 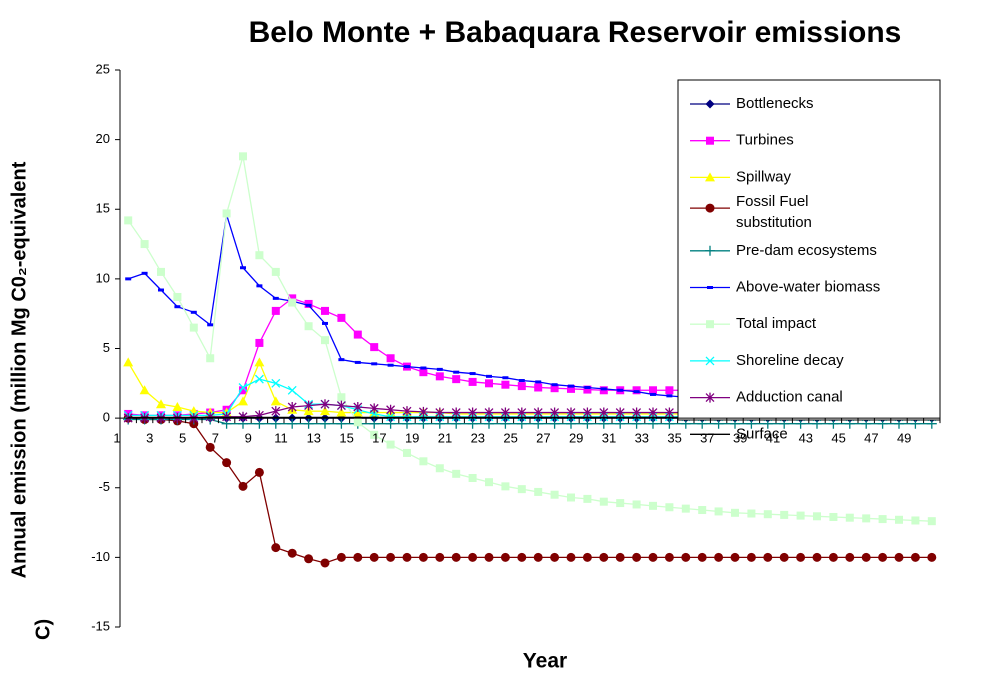 What do you see at coordinates (609, 438) in the screenshot?
I see `x-tick-label: 31` at bounding box center [609, 438].